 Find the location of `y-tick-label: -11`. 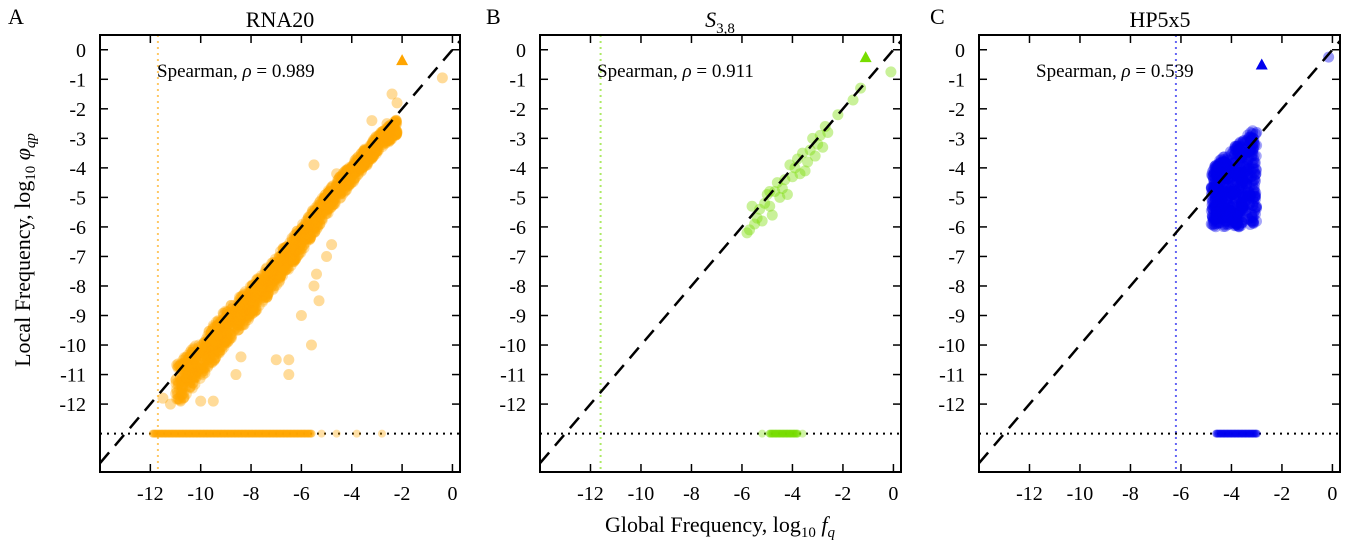

y-tick-label: -11 is located at coordinates (952, 376).